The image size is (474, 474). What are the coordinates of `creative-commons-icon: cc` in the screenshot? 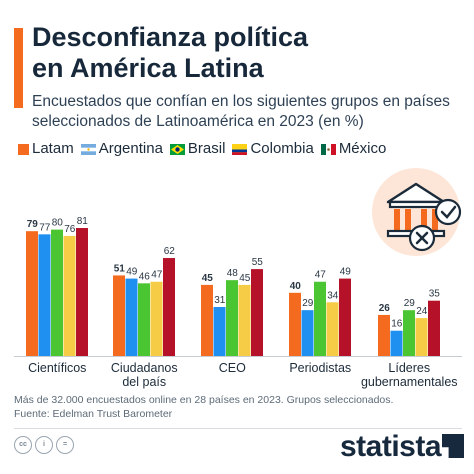 It's located at (23, 445).